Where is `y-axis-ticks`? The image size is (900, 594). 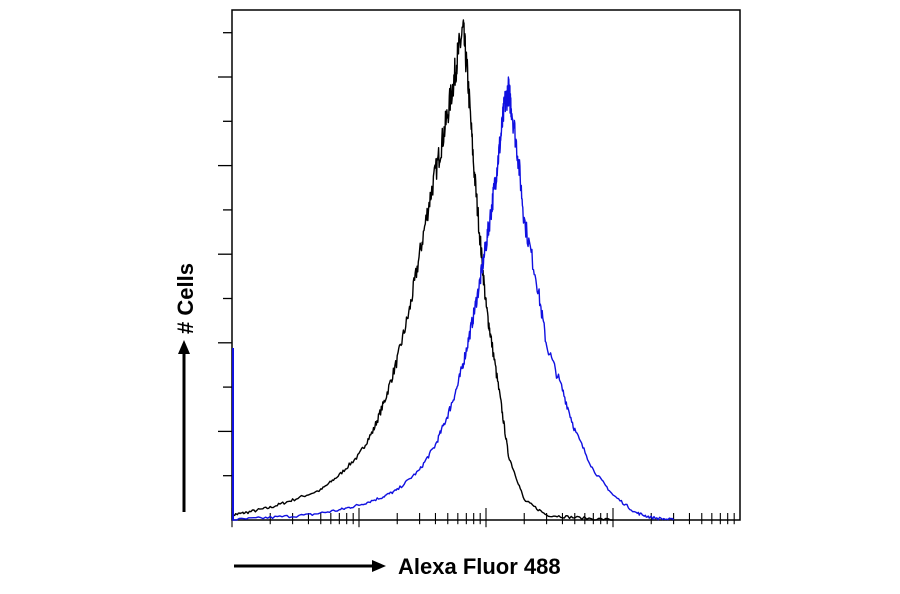
y-axis-ticks is located at coordinates (225, 254).